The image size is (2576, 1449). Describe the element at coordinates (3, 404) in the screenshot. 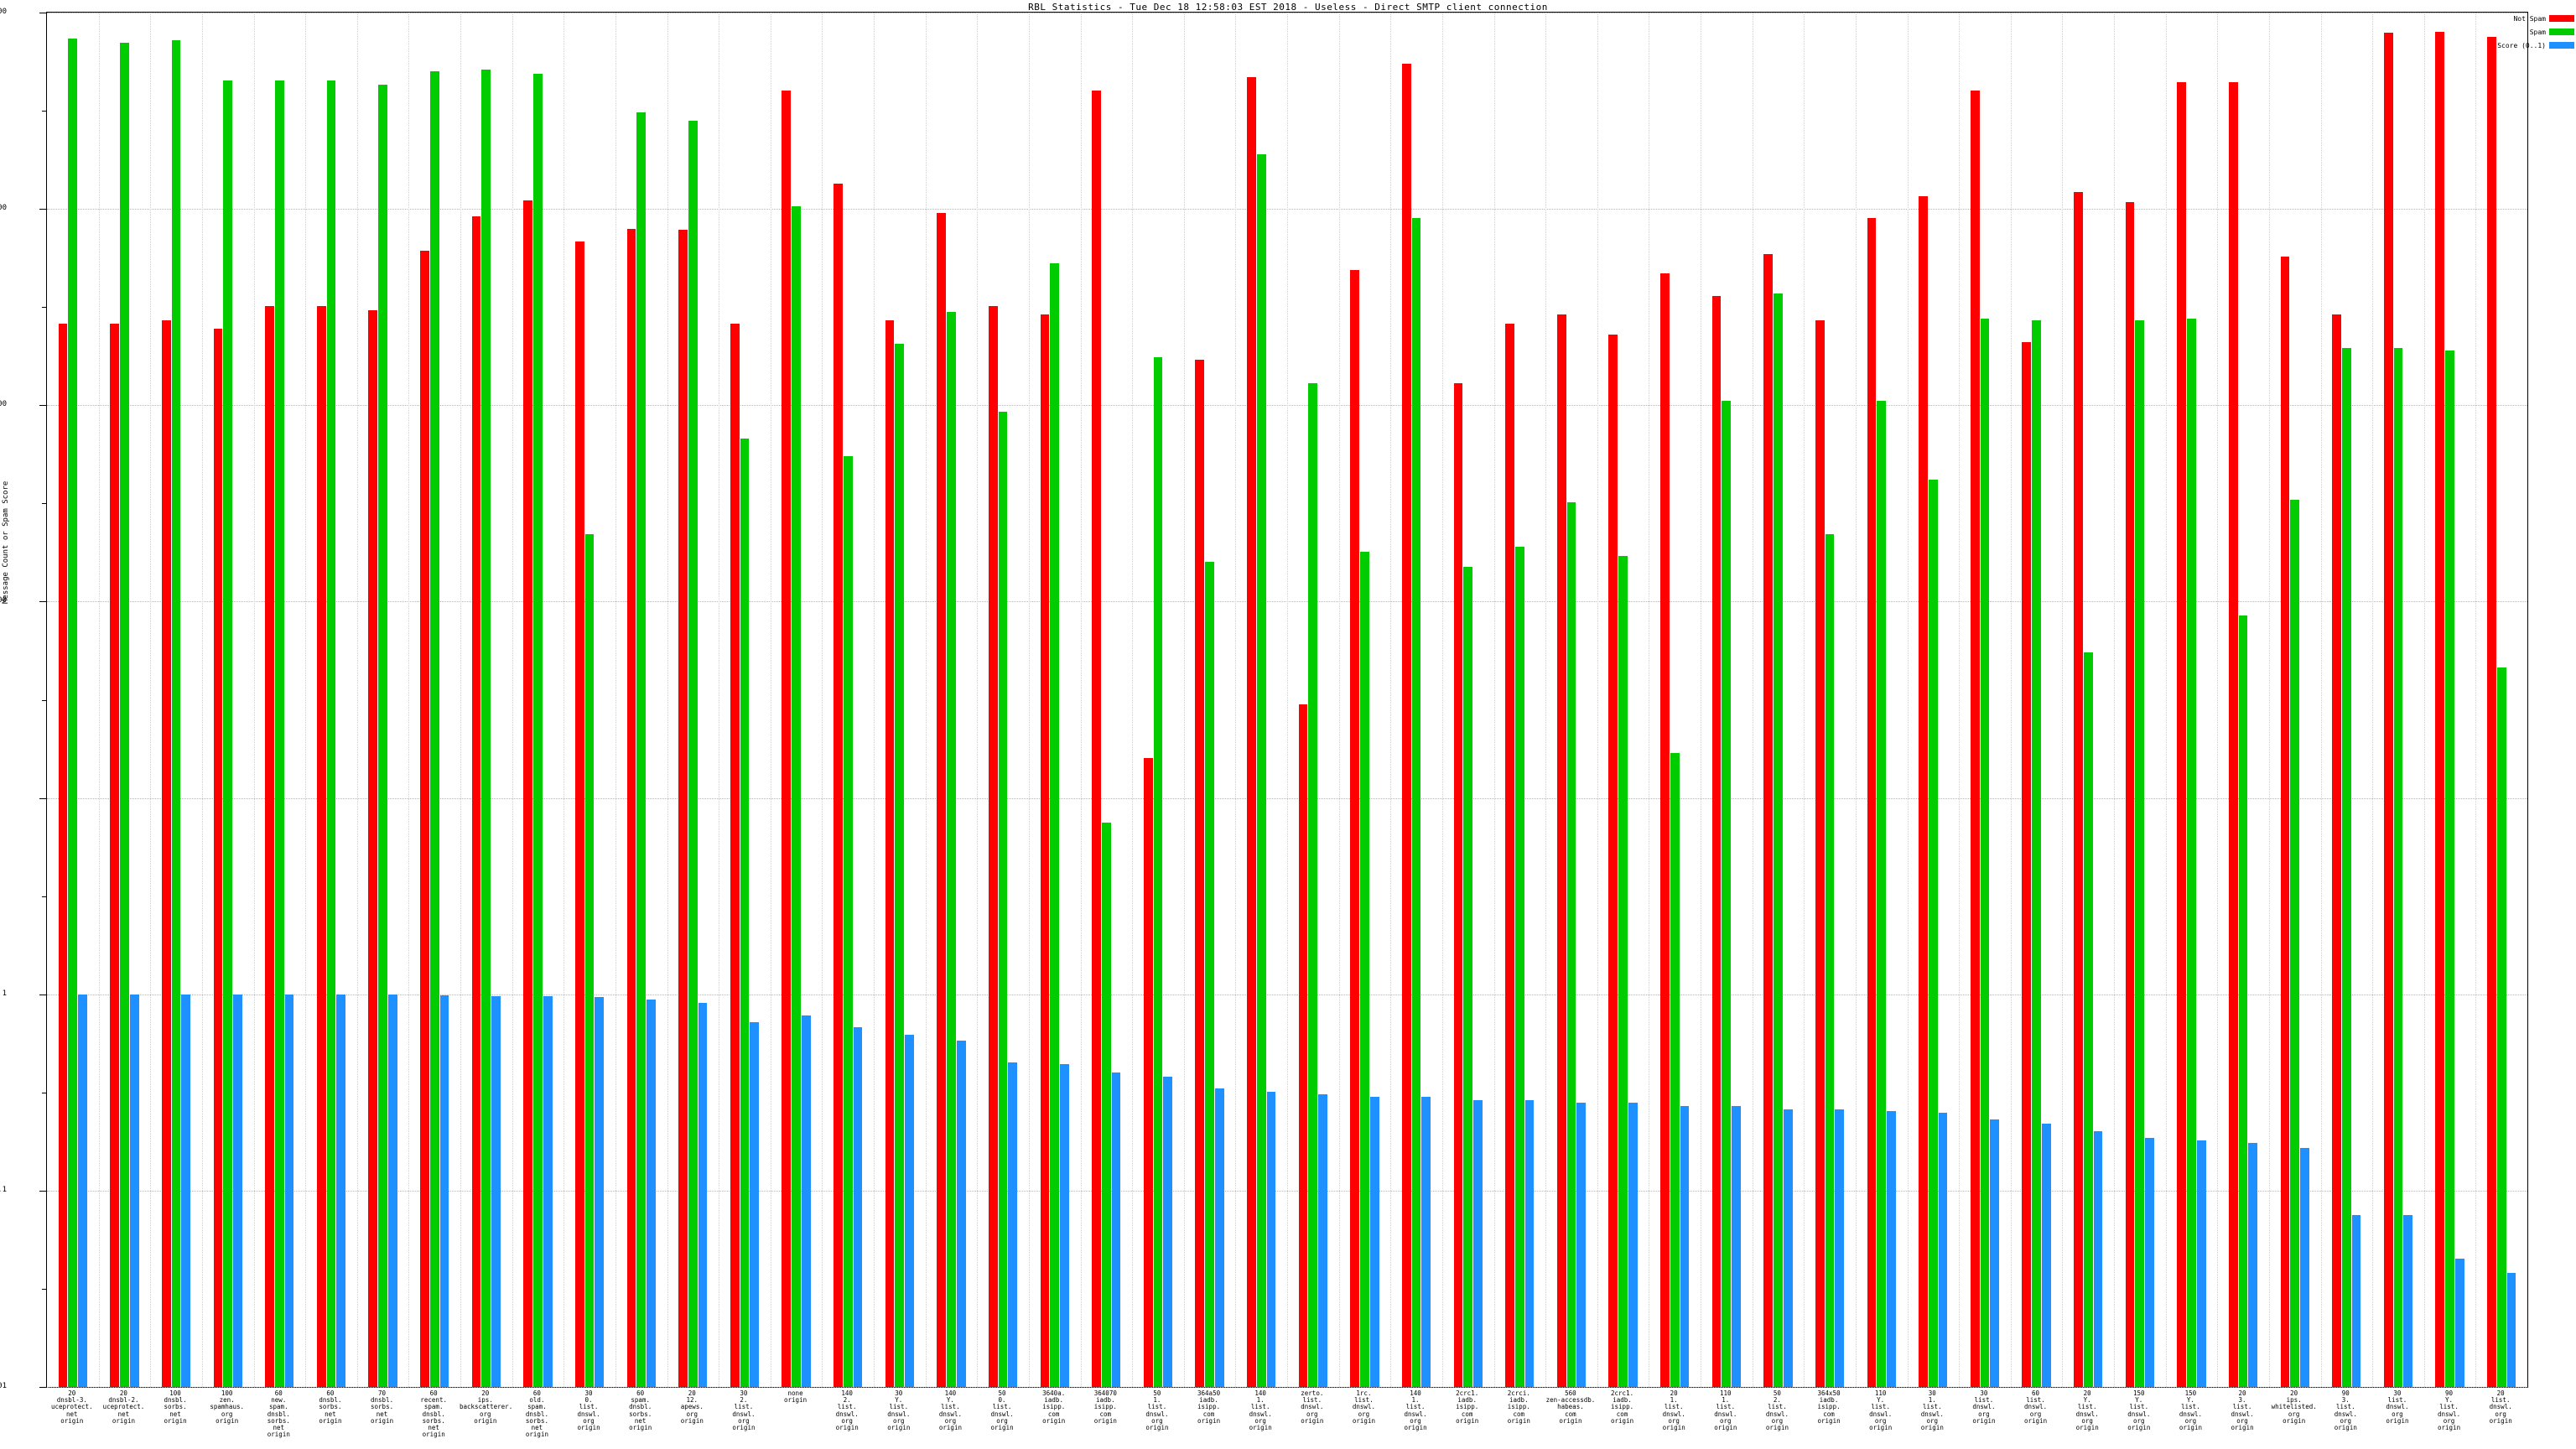

I see `y-tick-label: 1000` at that location.